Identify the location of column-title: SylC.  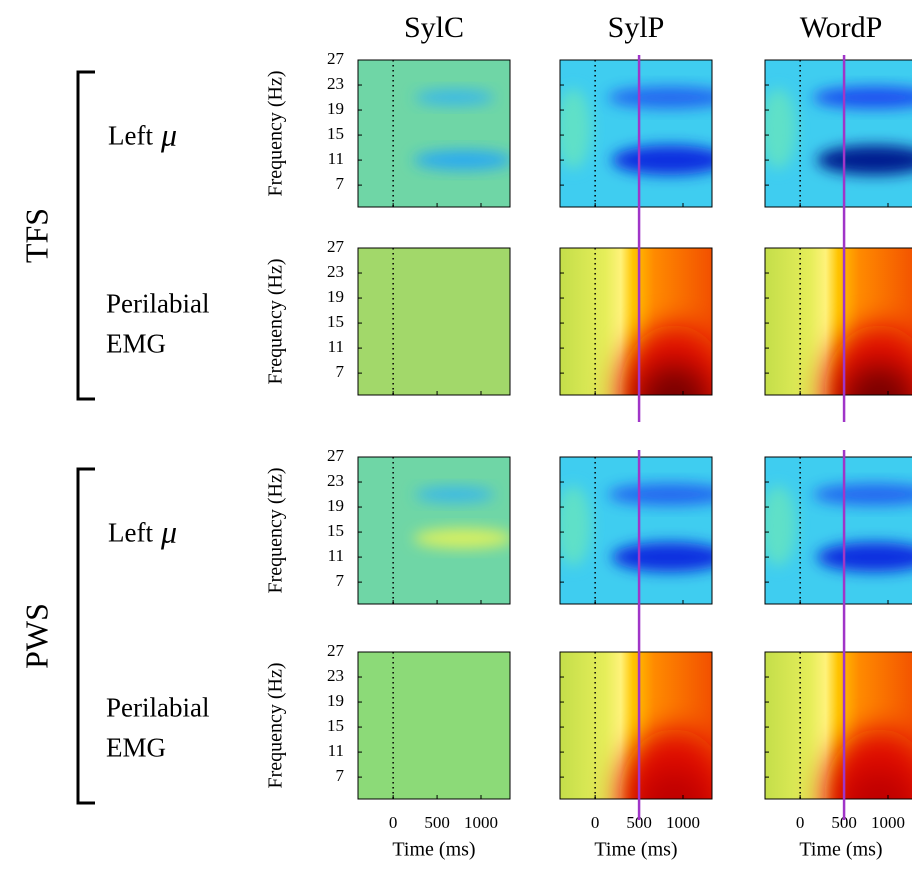
(434, 27).